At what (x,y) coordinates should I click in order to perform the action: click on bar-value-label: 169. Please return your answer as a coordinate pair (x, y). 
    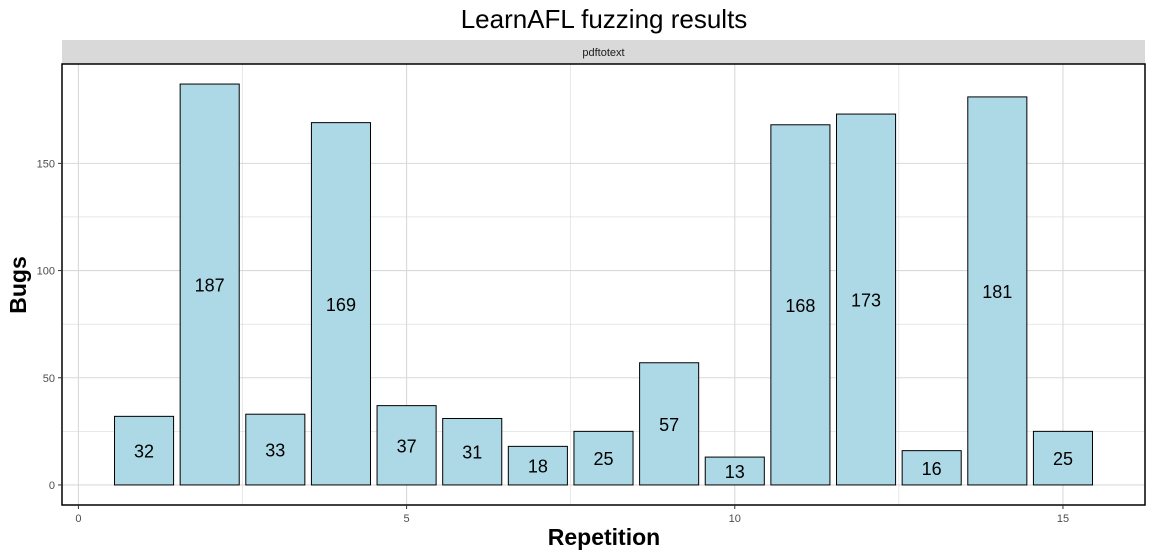
    Looking at the image, I should click on (341, 305).